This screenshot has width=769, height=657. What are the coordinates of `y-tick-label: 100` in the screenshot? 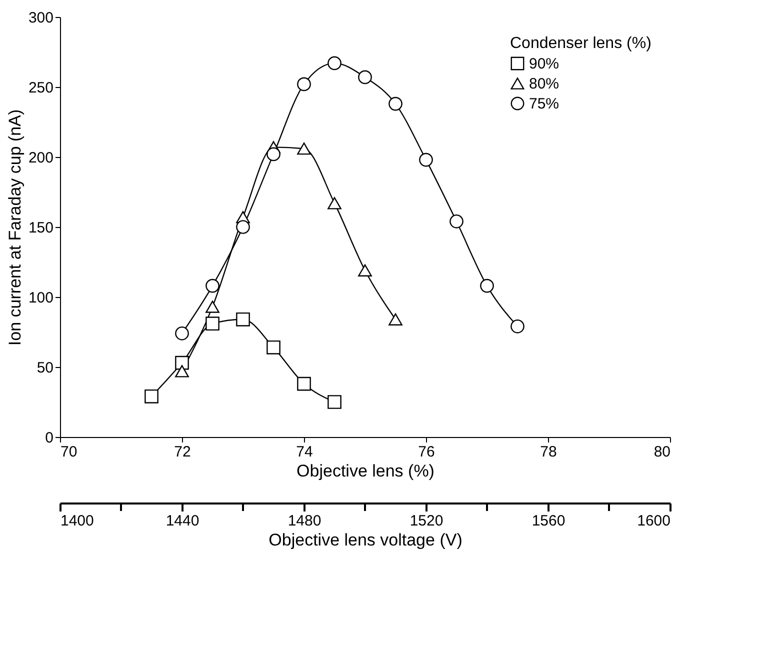 It's located at (41, 298).